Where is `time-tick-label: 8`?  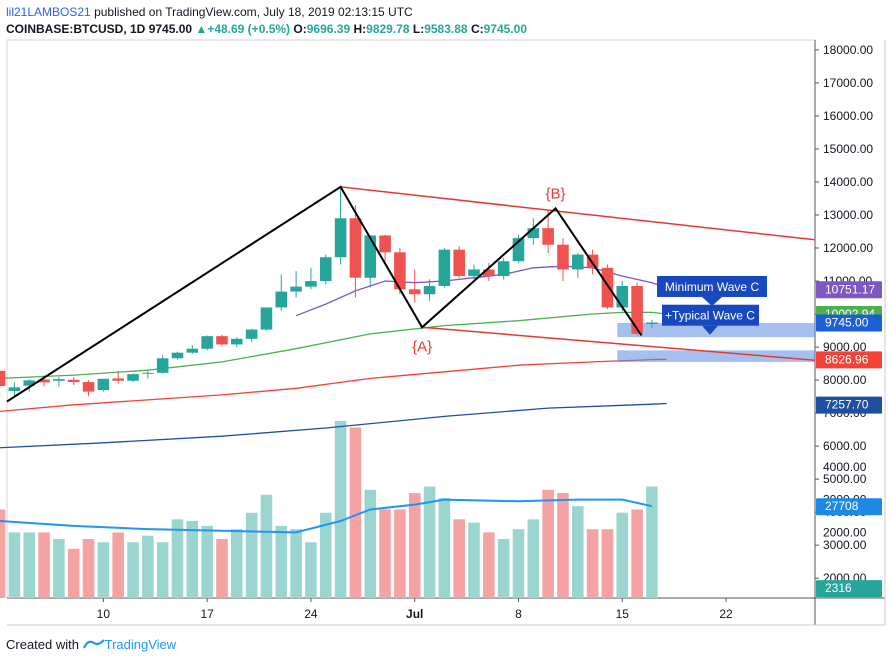 time-tick-label: 8 is located at coordinates (518, 614).